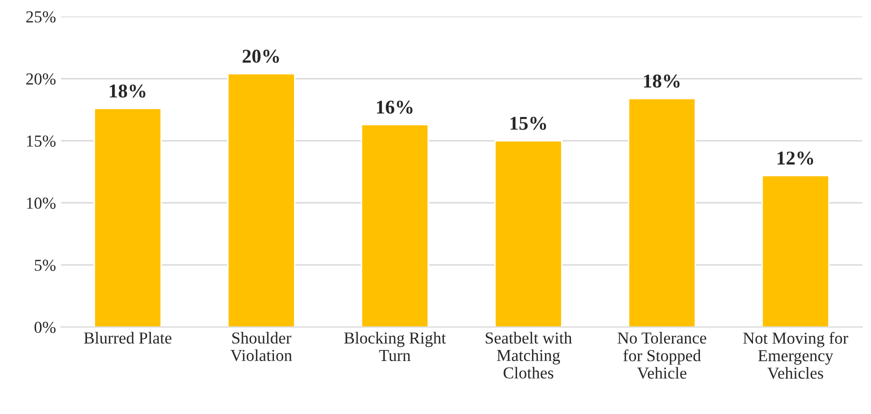 The image size is (871, 414). Describe the element at coordinates (41, 141) in the screenshot. I see `y-tick-label: 15%` at that location.